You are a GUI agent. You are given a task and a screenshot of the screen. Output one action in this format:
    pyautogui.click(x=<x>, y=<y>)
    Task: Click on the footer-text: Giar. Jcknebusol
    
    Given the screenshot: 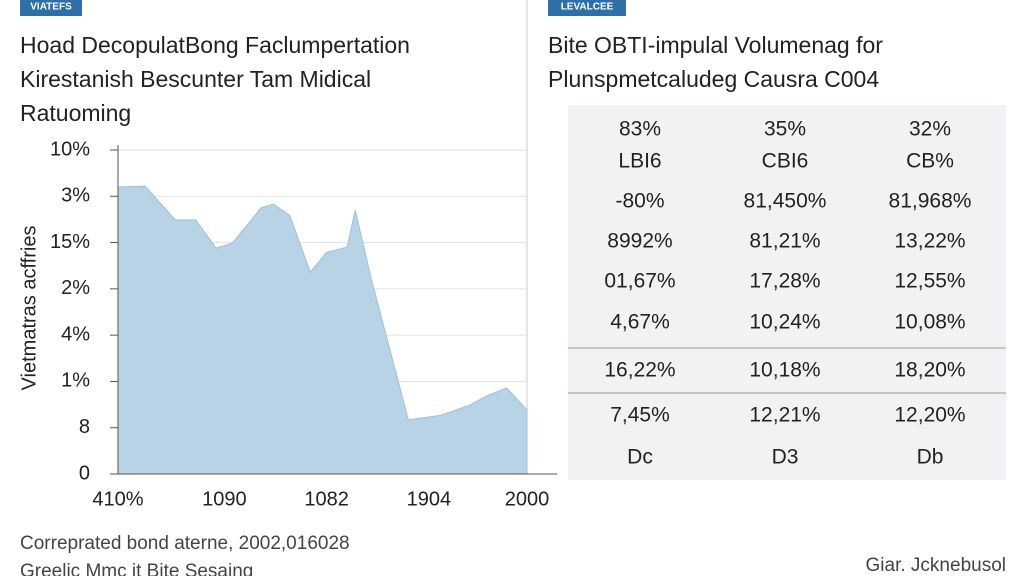 What is the action you would take?
    pyautogui.click(x=936, y=565)
    